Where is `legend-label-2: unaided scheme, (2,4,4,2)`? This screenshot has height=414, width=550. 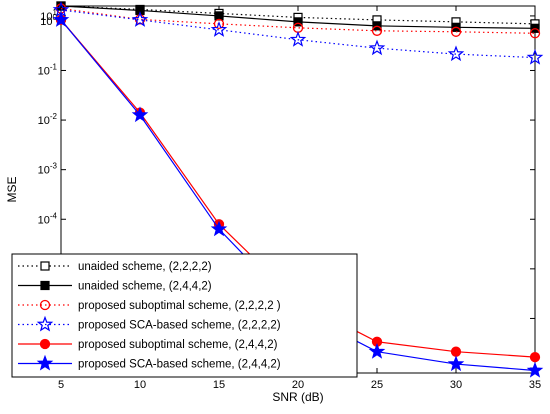
legend-label-2: unaided scheme, (2,4,4,2) is located at coordinates (145, 287).